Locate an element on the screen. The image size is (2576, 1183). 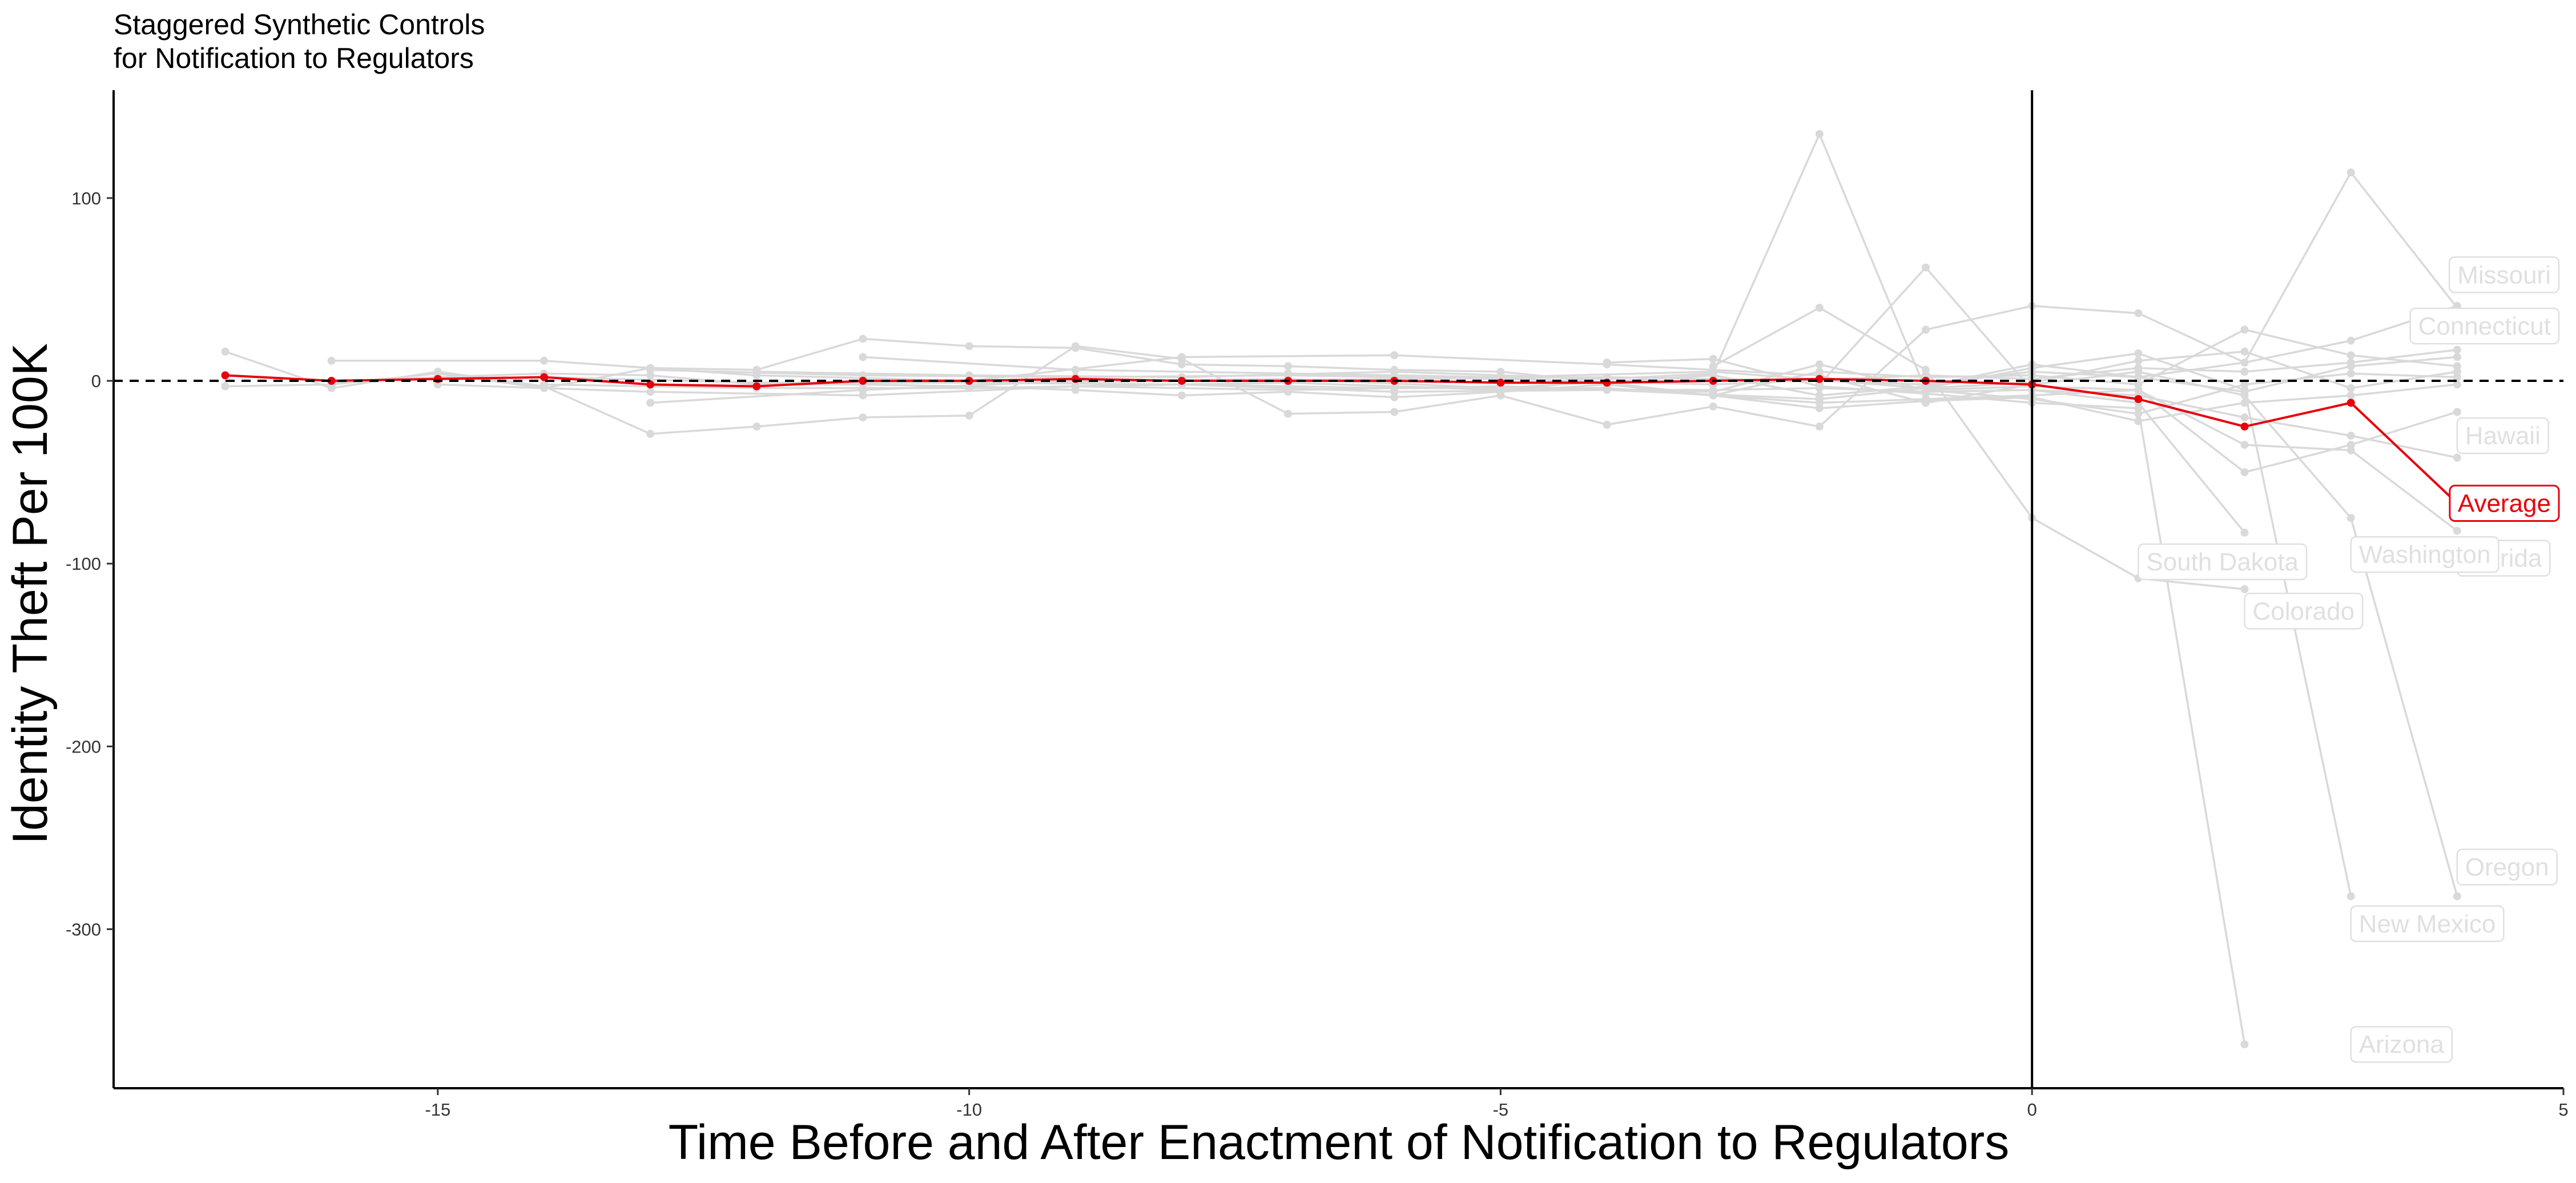
label-box-oregon is located at coordinates (2507, 867).